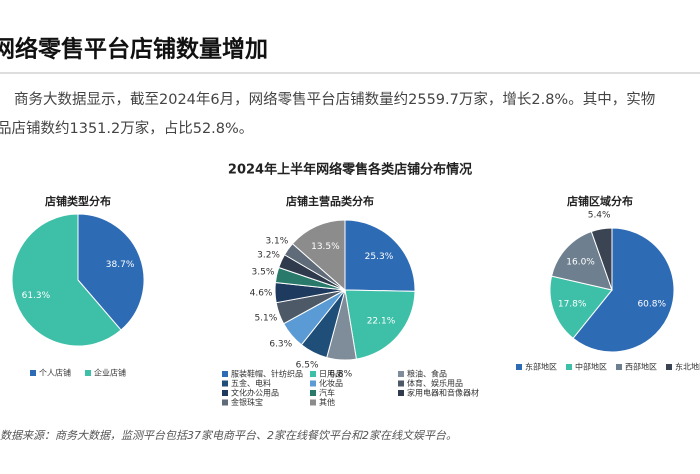  Describe the element at coordinates (134, 49) in the screenshot. I see `header-title: 网络零售平台店铺数量增加` at that location.